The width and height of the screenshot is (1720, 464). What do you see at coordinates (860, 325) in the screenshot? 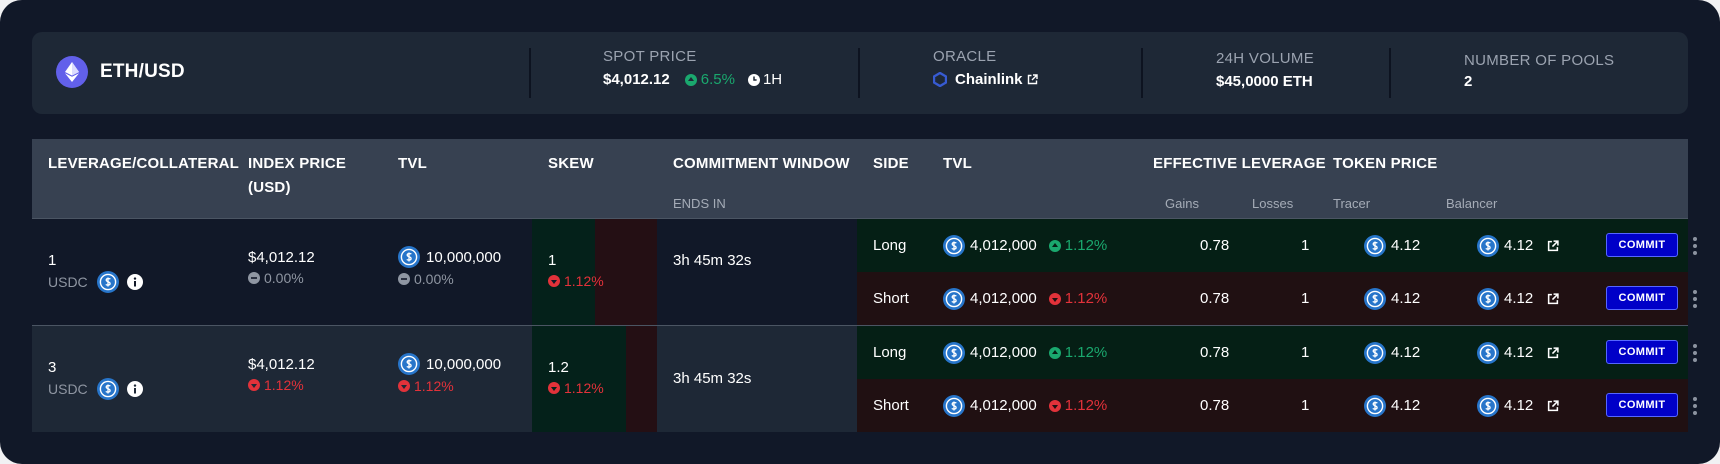
I see `row-divider` at bounding box center [860, 325].